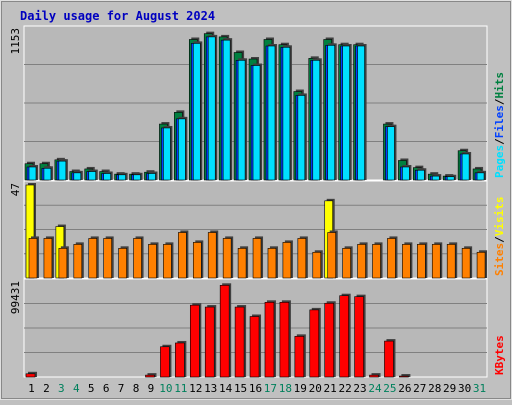 The image size is (512, 405). Describe the element at coordinates (300, 388) in the screenshot. I see `x-tick-label-day-19: 19` at that location.